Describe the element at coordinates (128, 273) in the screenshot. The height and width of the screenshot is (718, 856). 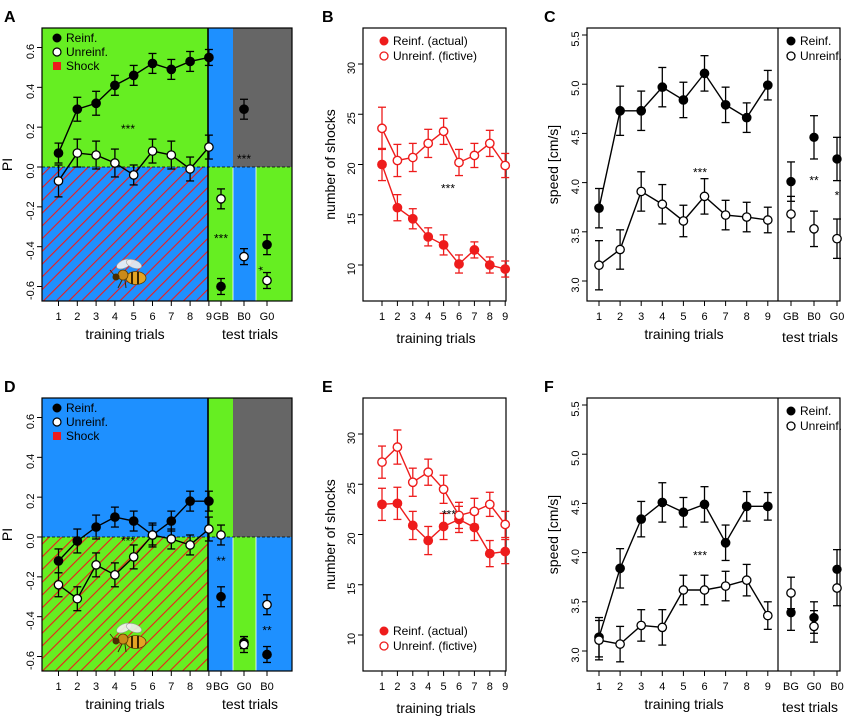
I see `bee-icon` at that location.